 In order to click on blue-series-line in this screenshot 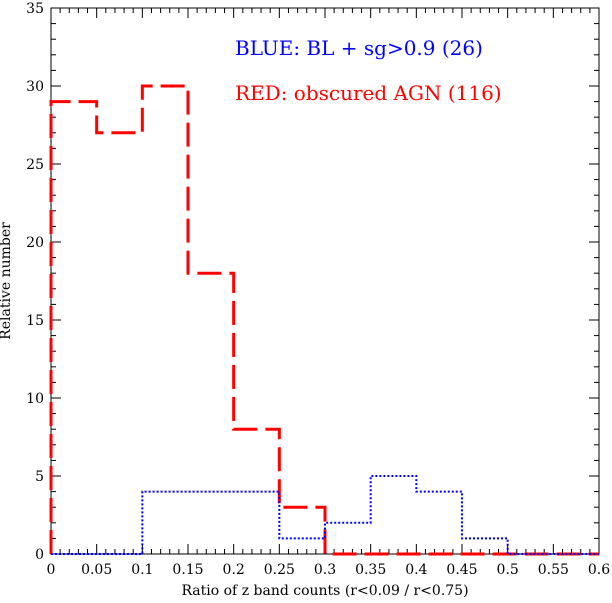, I will do `click(325, 515)`.